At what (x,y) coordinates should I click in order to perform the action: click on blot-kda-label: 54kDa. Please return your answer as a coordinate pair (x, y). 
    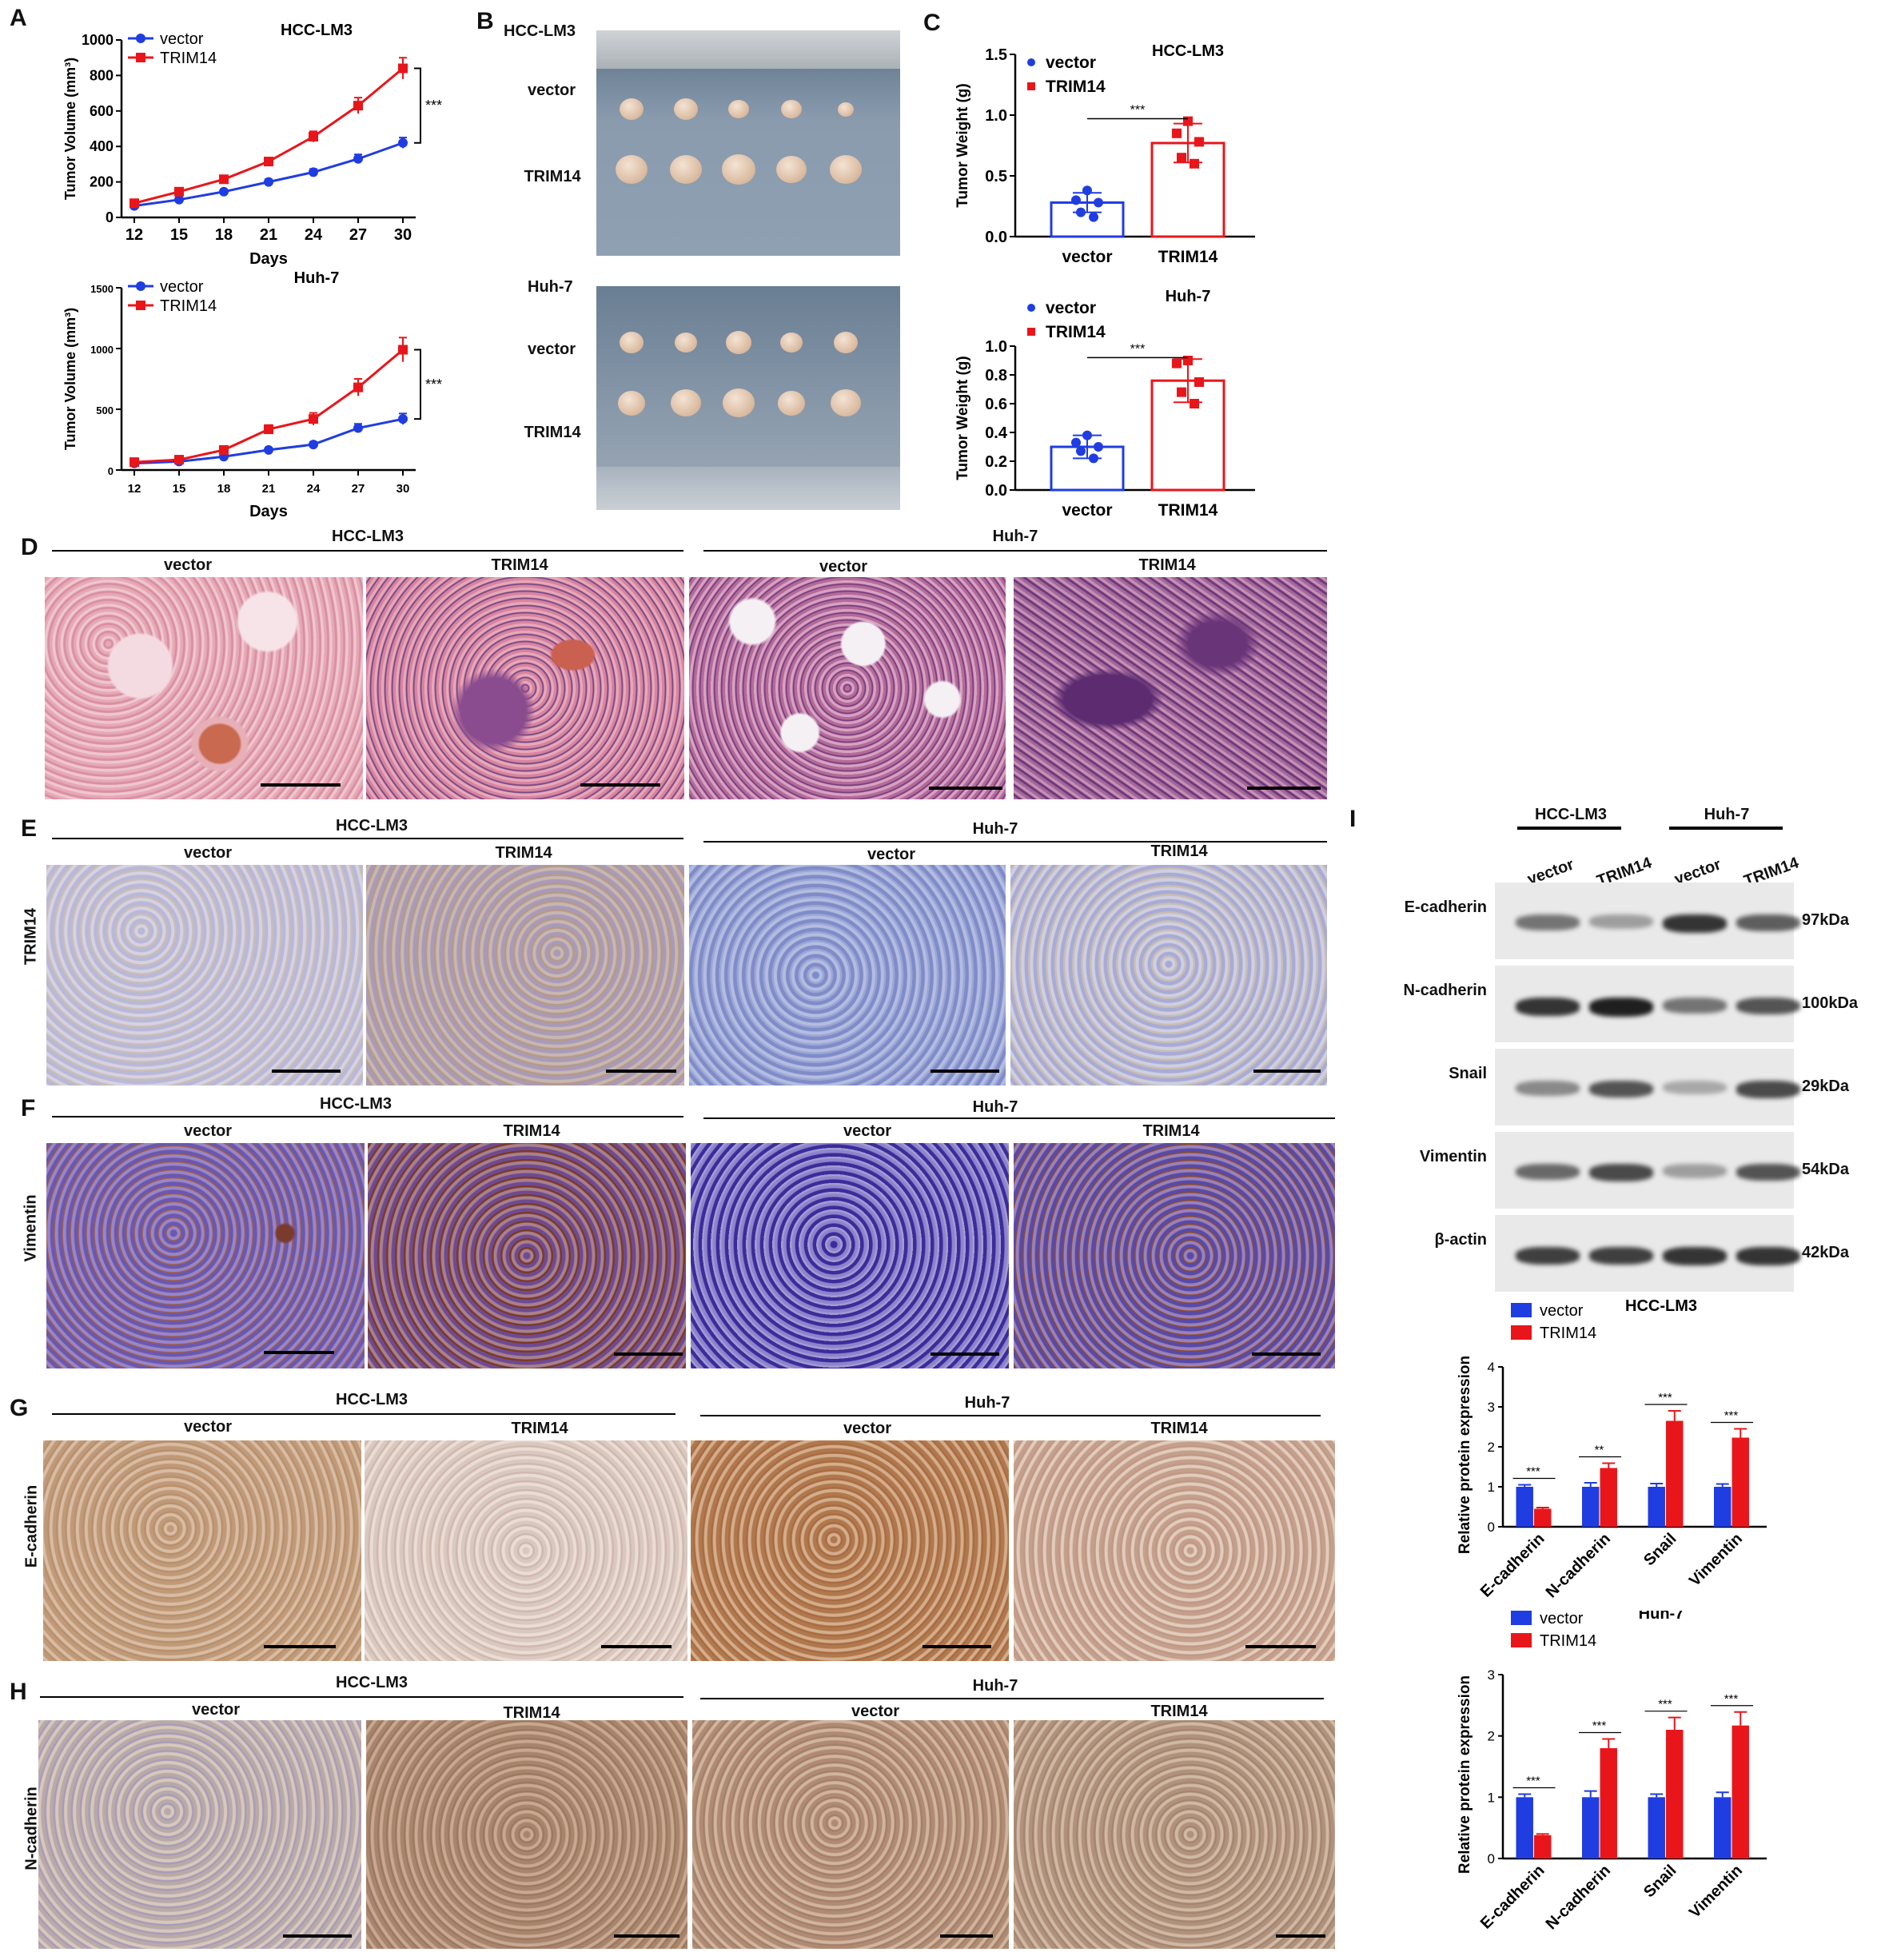
    Looking at the image, I should click on (1825, 1169).